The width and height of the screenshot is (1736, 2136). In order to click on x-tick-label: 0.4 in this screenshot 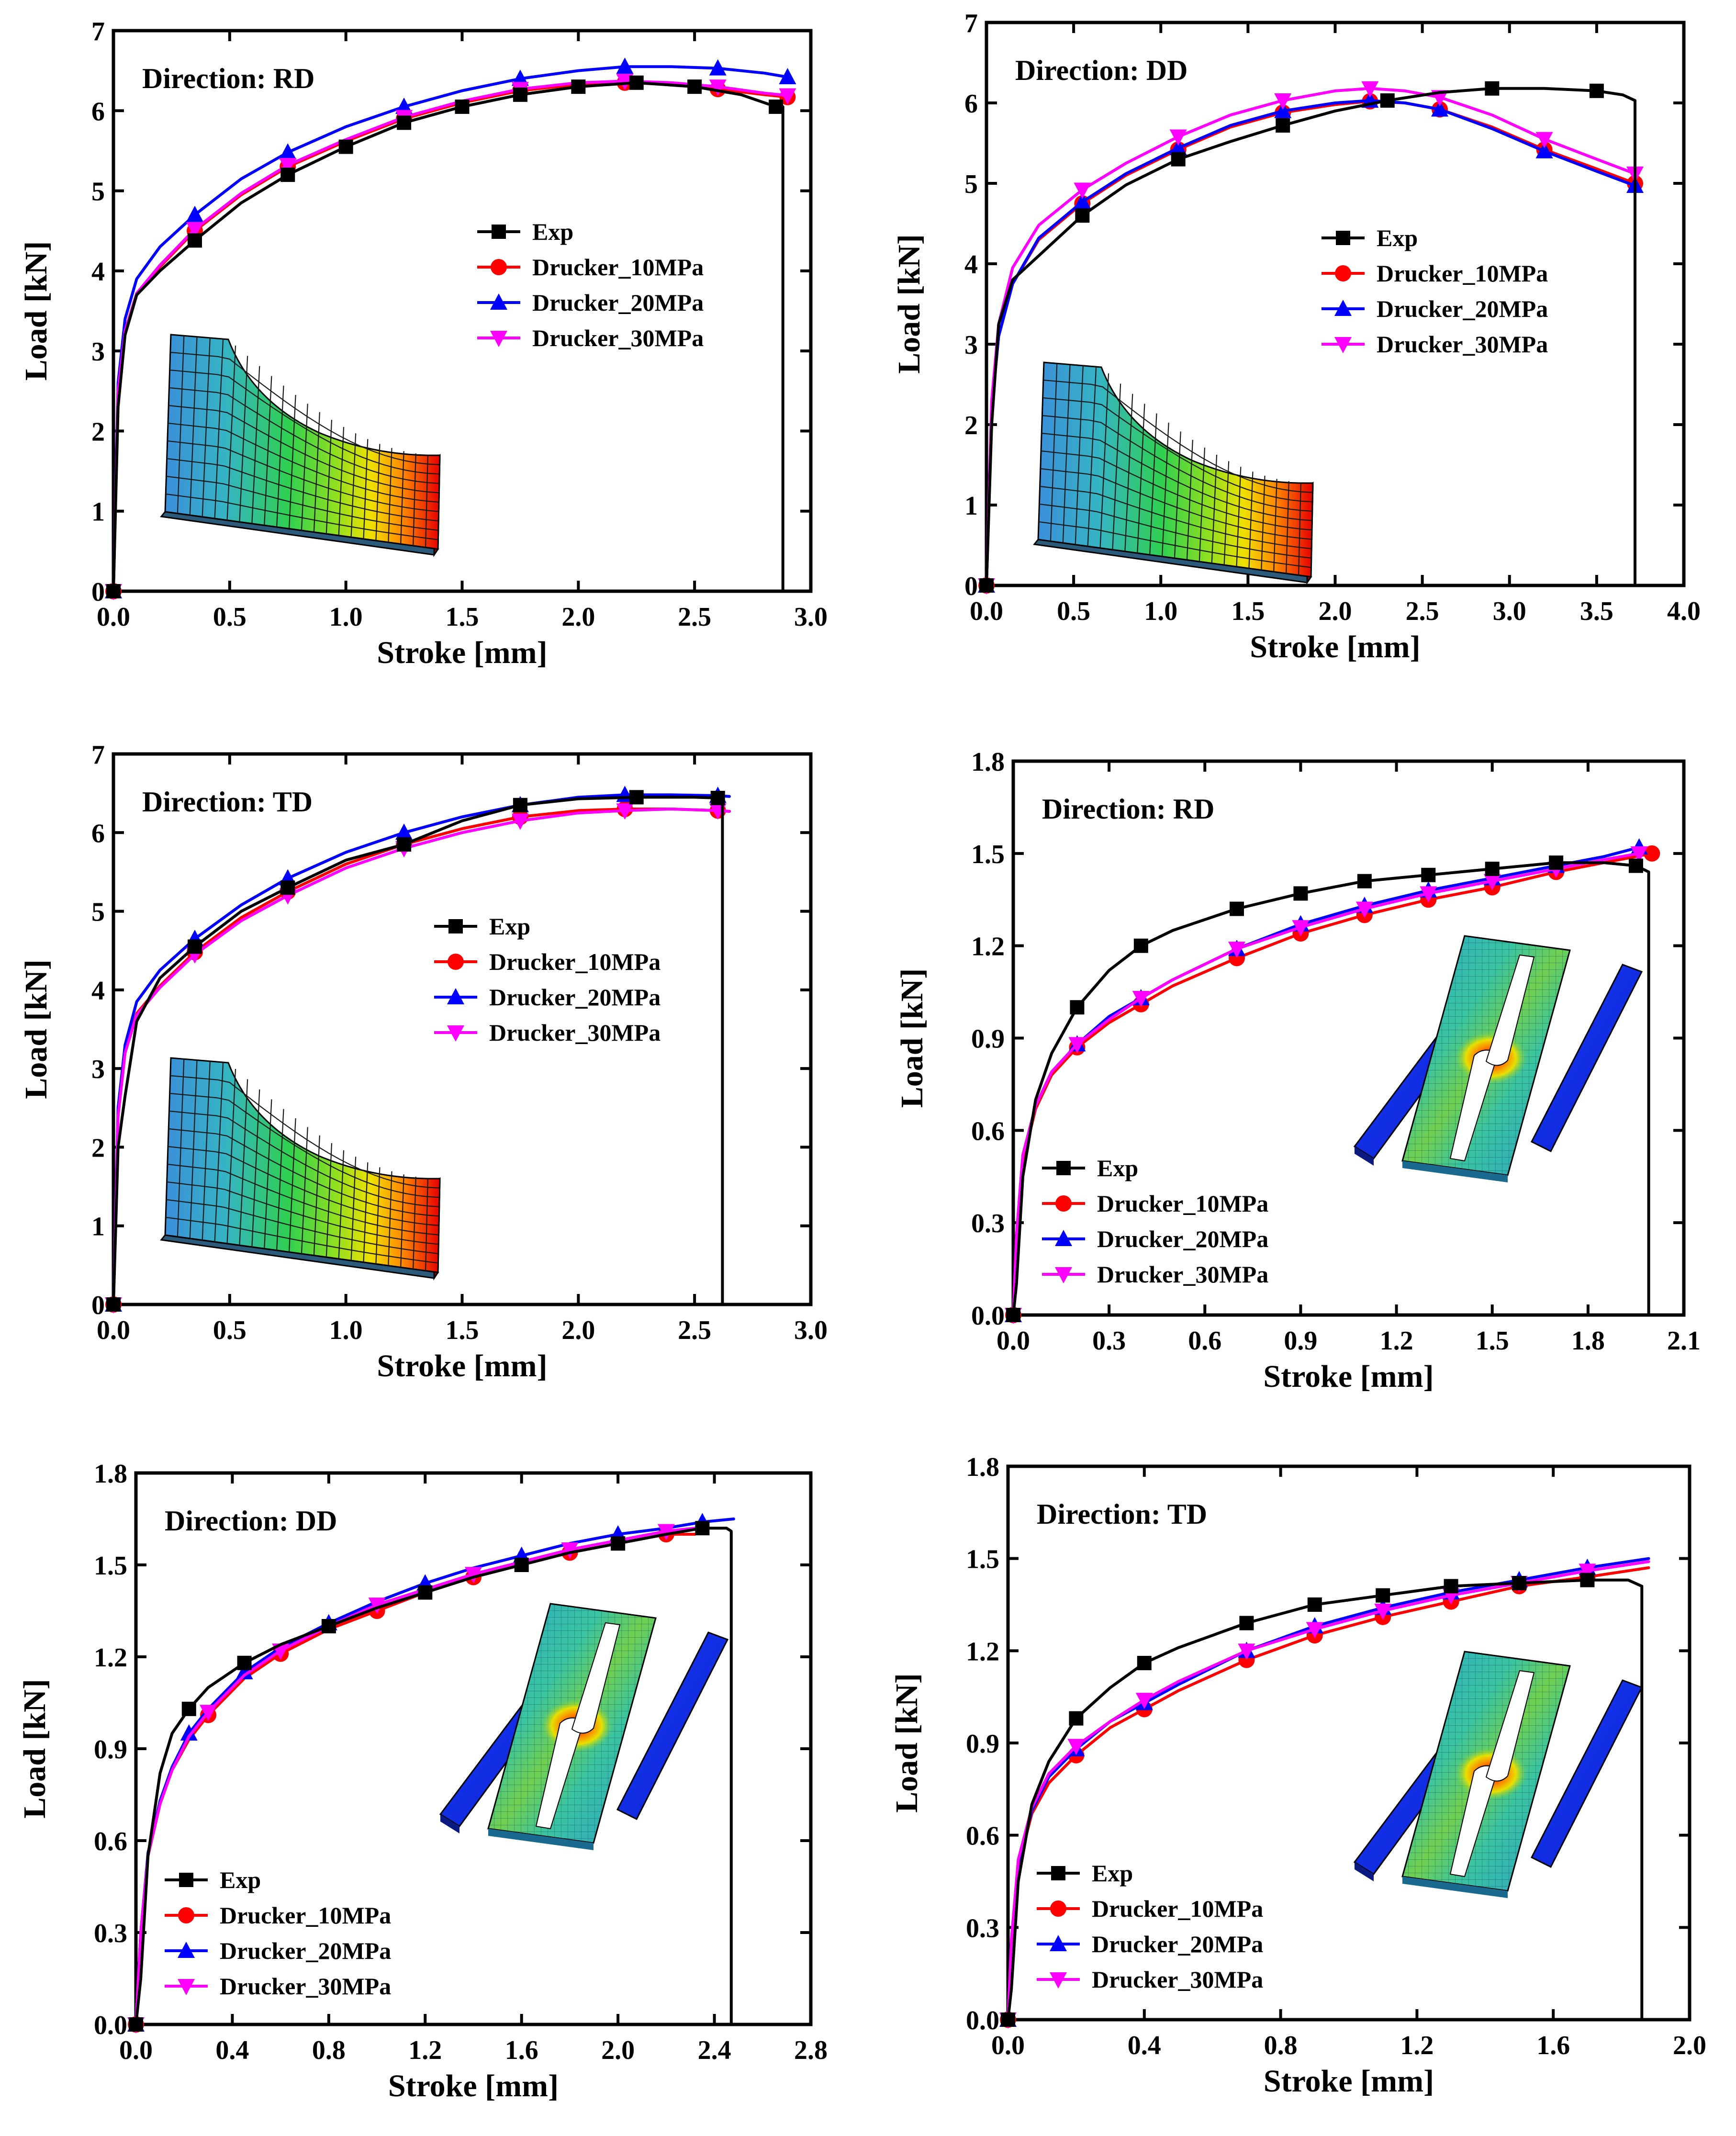, I will do `click(232, 2050)`.